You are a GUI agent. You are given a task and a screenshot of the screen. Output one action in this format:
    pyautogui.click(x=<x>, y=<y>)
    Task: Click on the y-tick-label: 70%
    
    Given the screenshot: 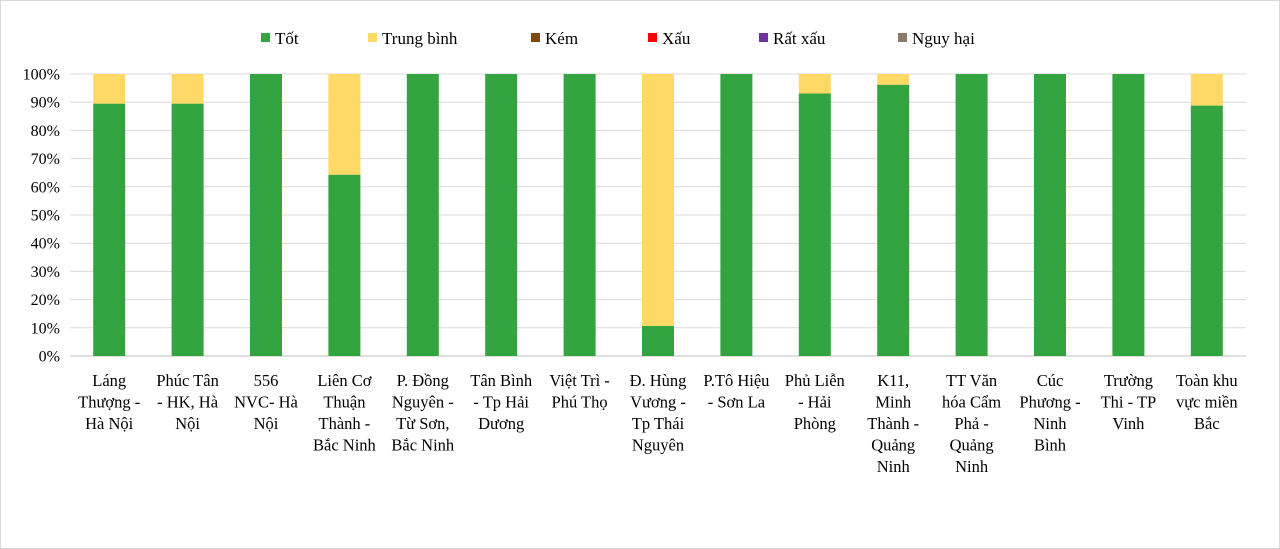 What is the action you would take?
    pyautogui.click(x=45, y=159)
    